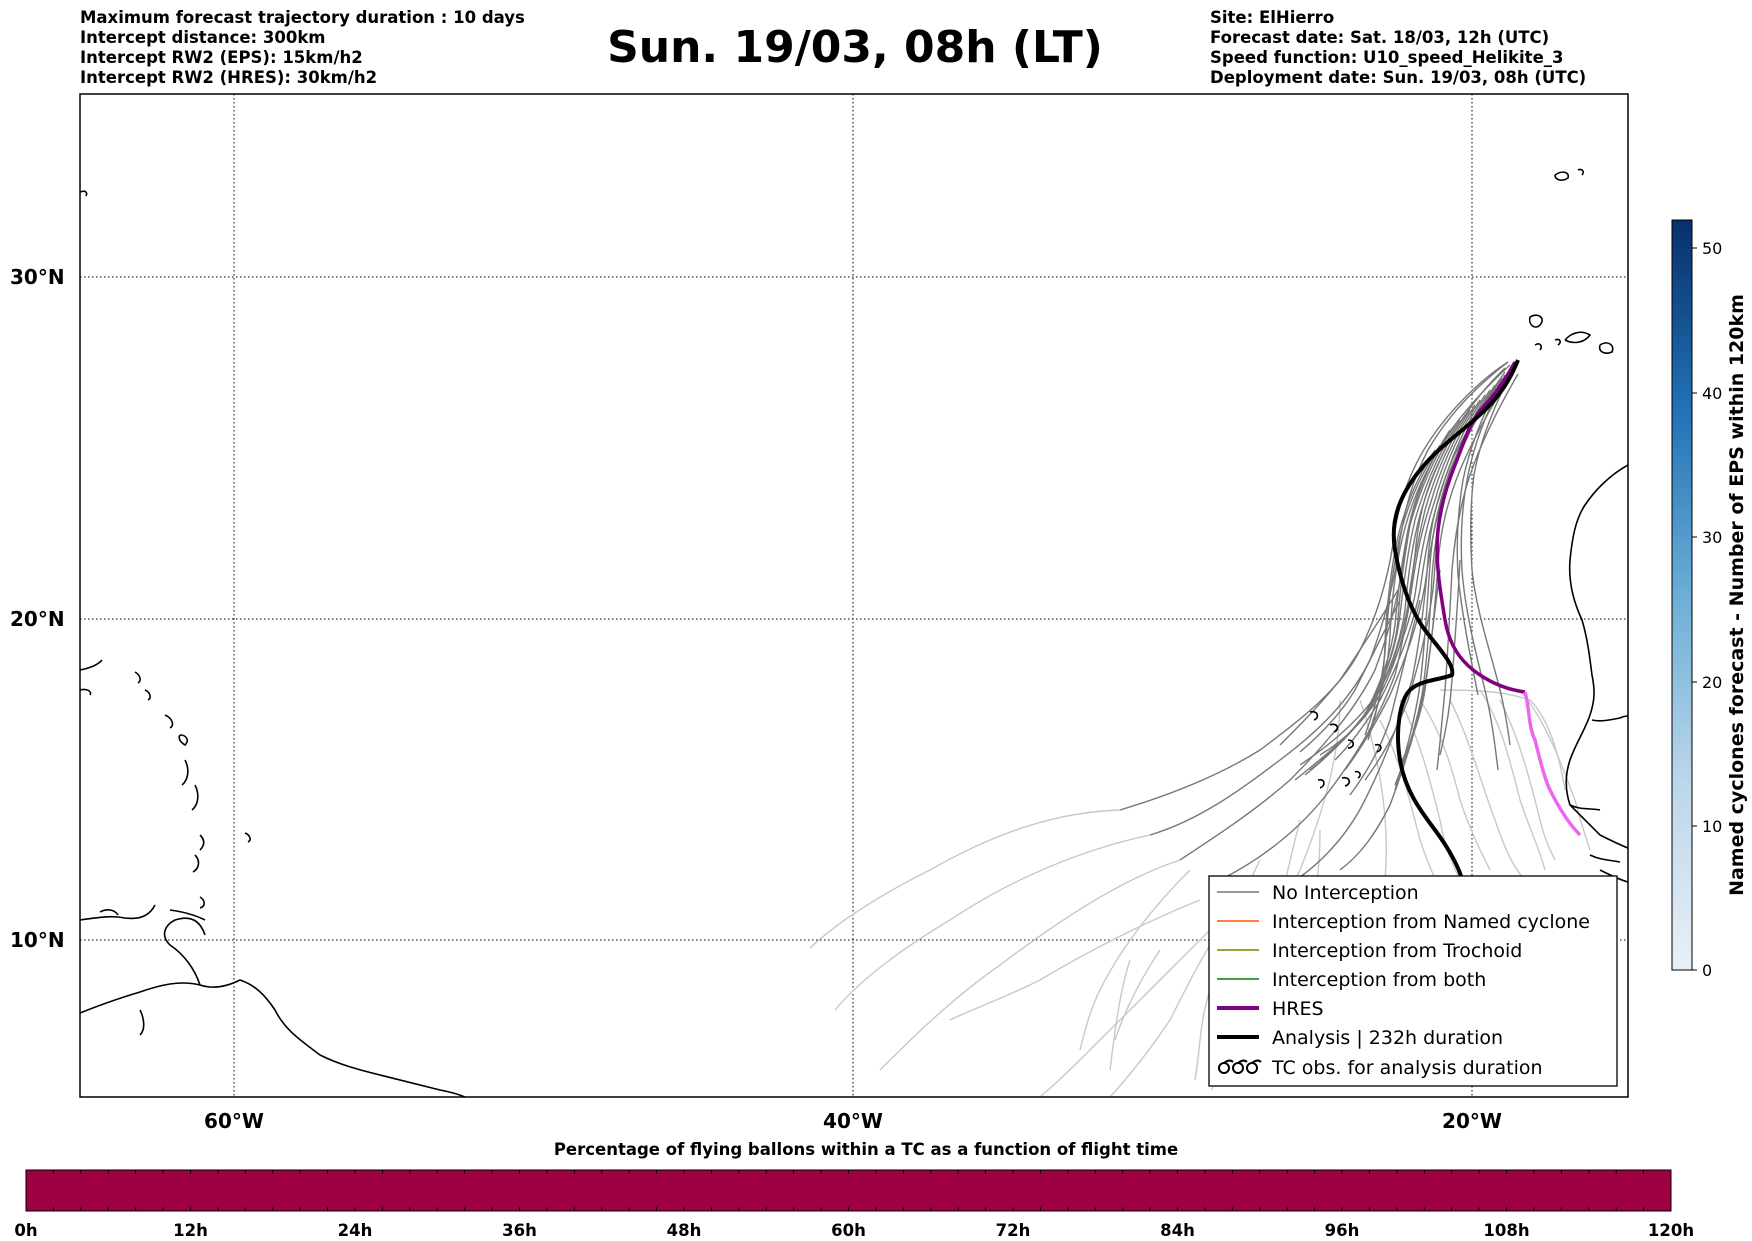 The width and height of the screenshot is (1752, 1241). Describe the element at coordinates (37, 619) in the screenshot. I see `lat-label-20n: 20°N` at that location.